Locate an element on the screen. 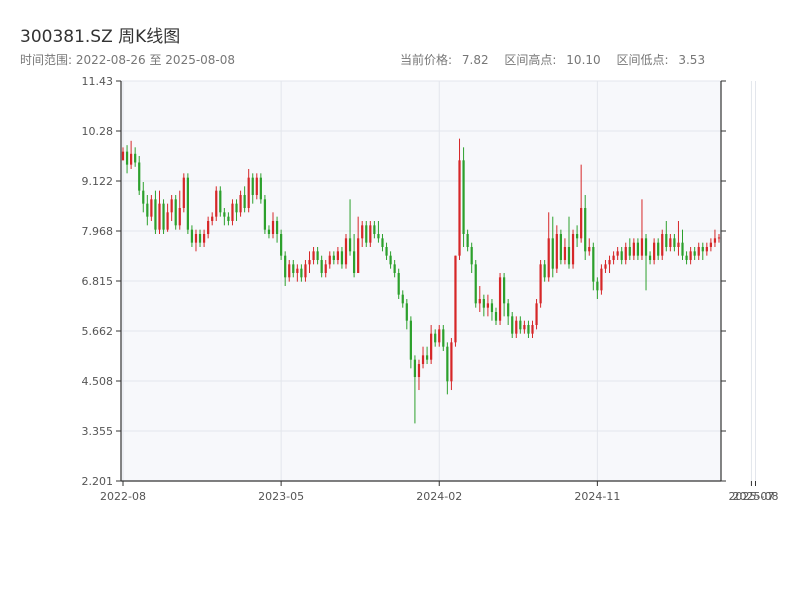 The width and height of the screenshot is (800, 600). x-tick-label: 2024-02 is located at coordinates (439, 496).